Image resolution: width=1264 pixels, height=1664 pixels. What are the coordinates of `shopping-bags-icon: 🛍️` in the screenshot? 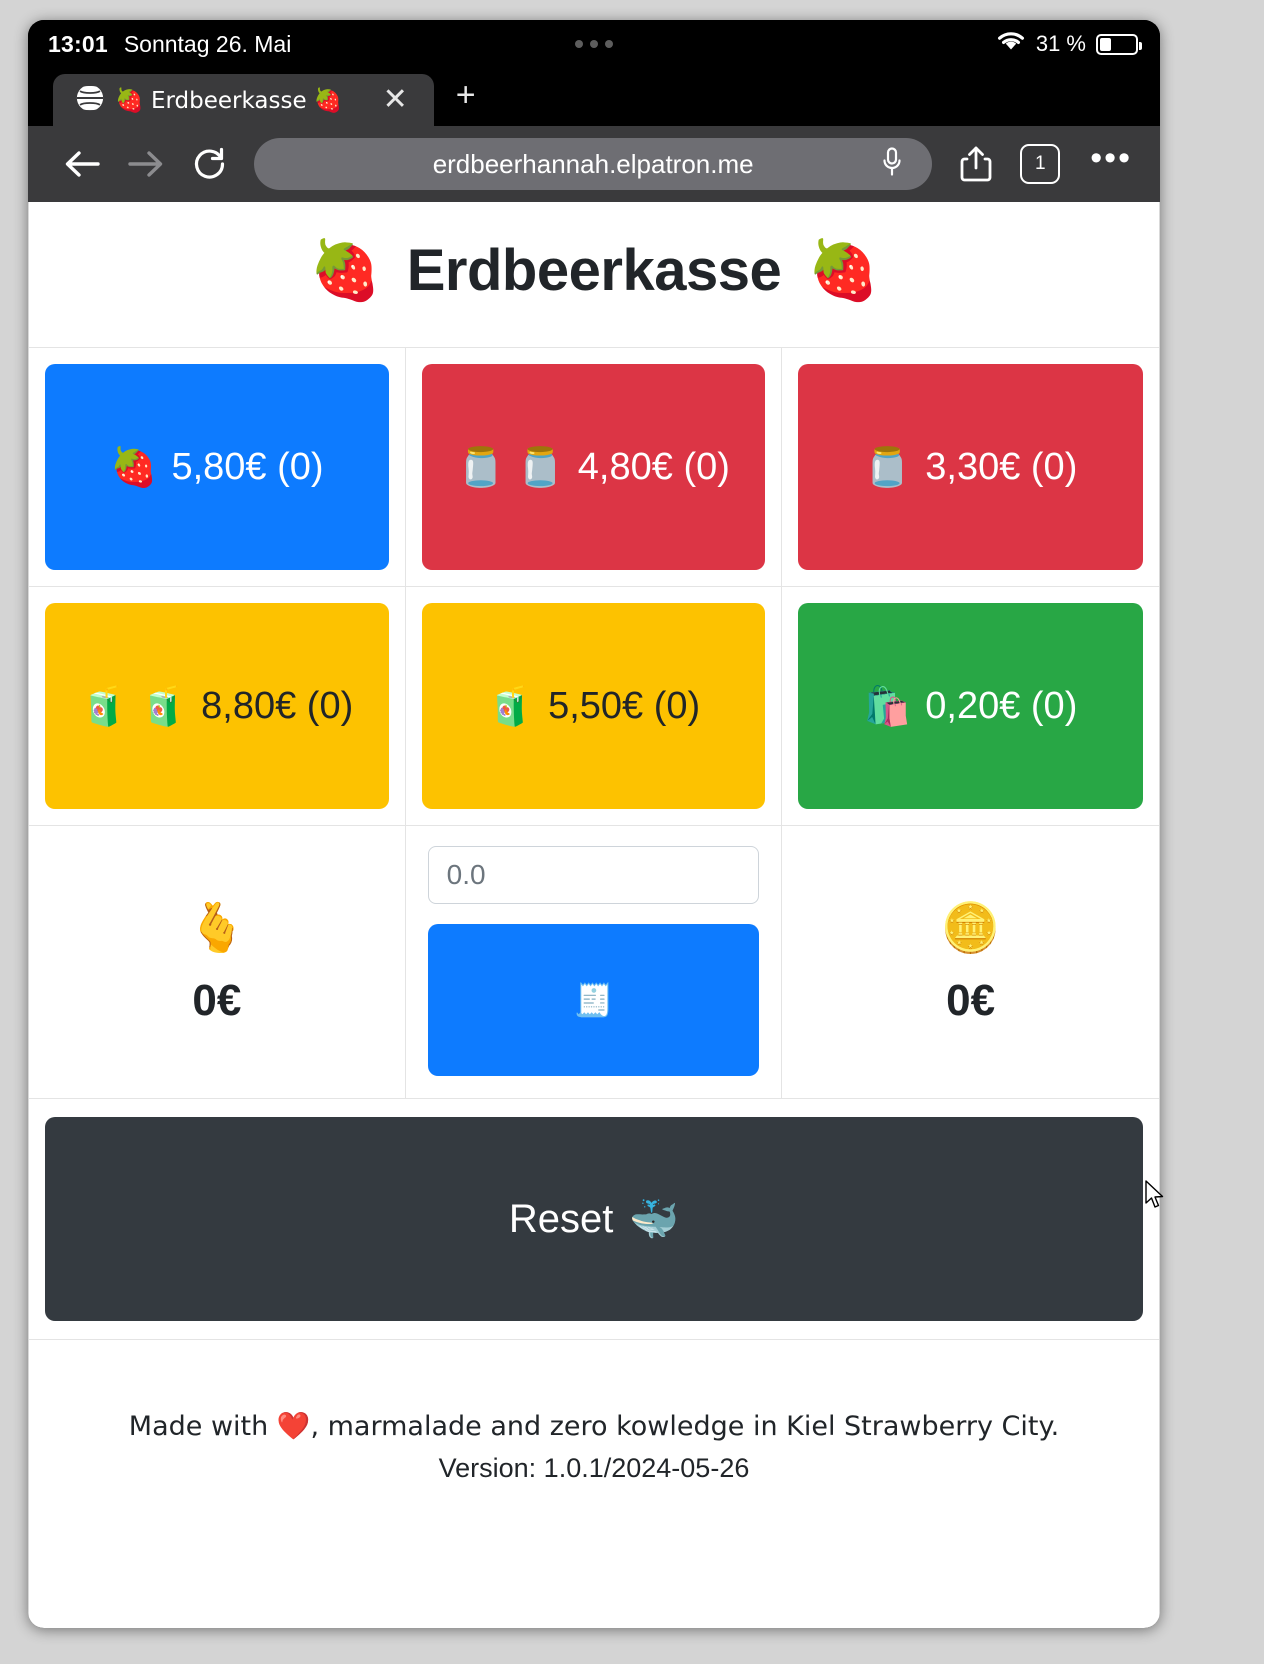 It's located at (887, 705).